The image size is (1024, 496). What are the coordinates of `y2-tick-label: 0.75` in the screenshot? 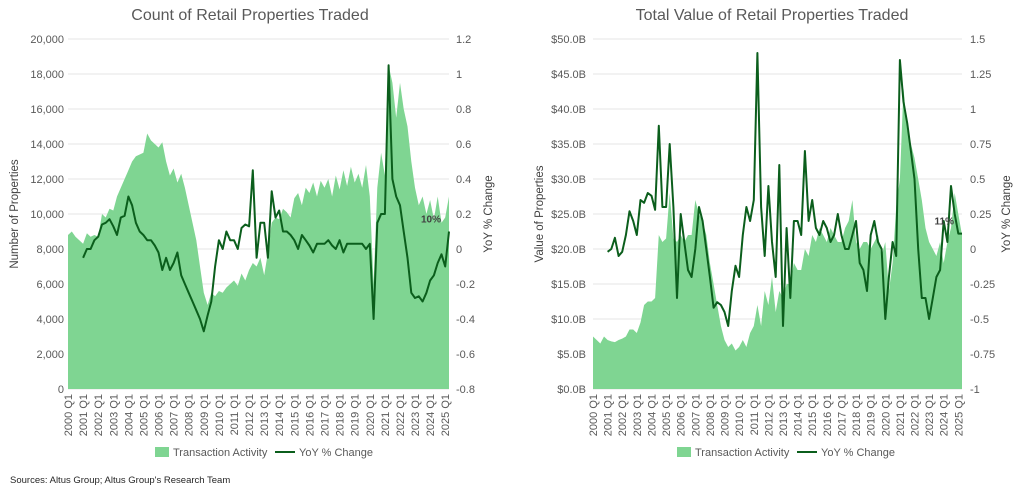 It's located at (980, 145).